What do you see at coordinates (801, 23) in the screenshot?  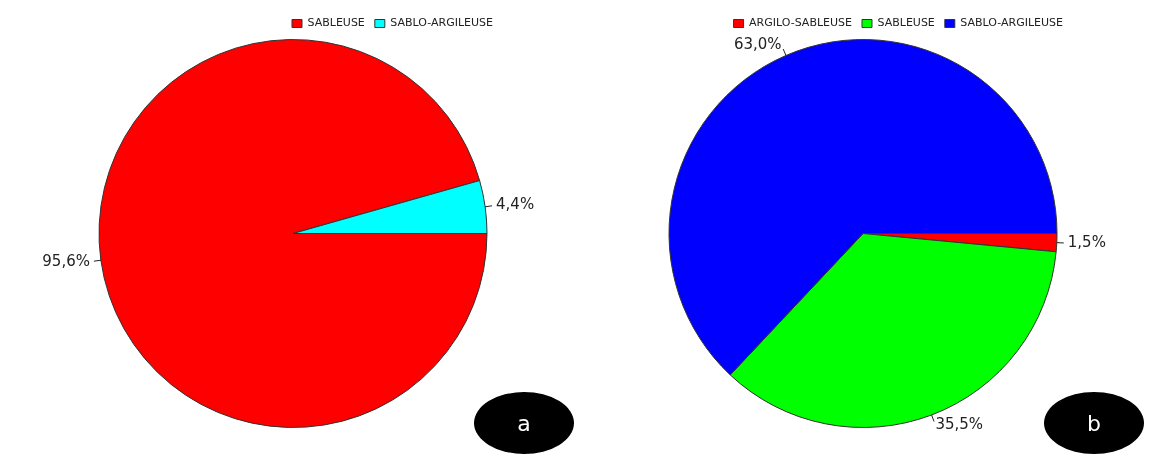 I see `legend-label: ARGILO-SABLEUSE` at bounding box center [801, 23].